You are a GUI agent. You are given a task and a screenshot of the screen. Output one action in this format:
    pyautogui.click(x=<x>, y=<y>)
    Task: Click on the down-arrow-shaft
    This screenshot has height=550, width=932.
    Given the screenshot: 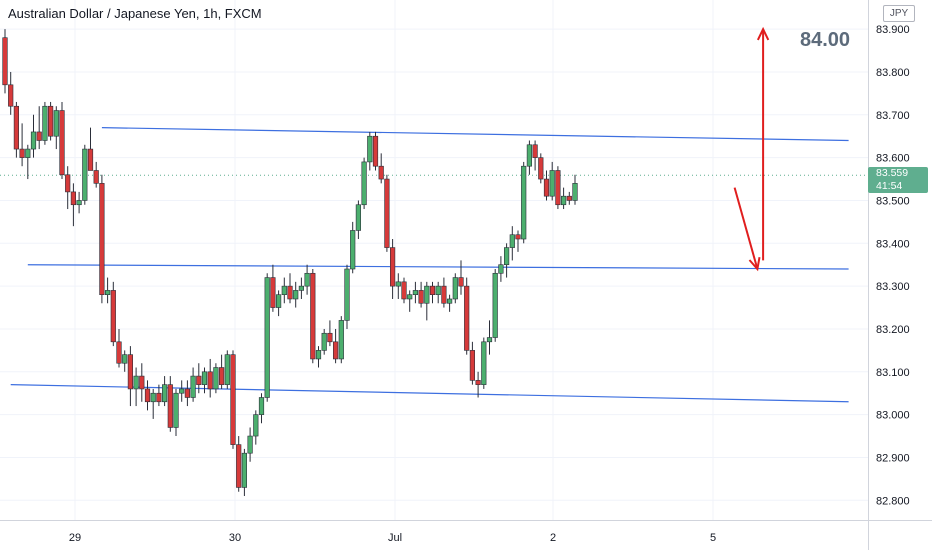 What is the action you would take?
    pyautogui.click(x=746, y=228)
    